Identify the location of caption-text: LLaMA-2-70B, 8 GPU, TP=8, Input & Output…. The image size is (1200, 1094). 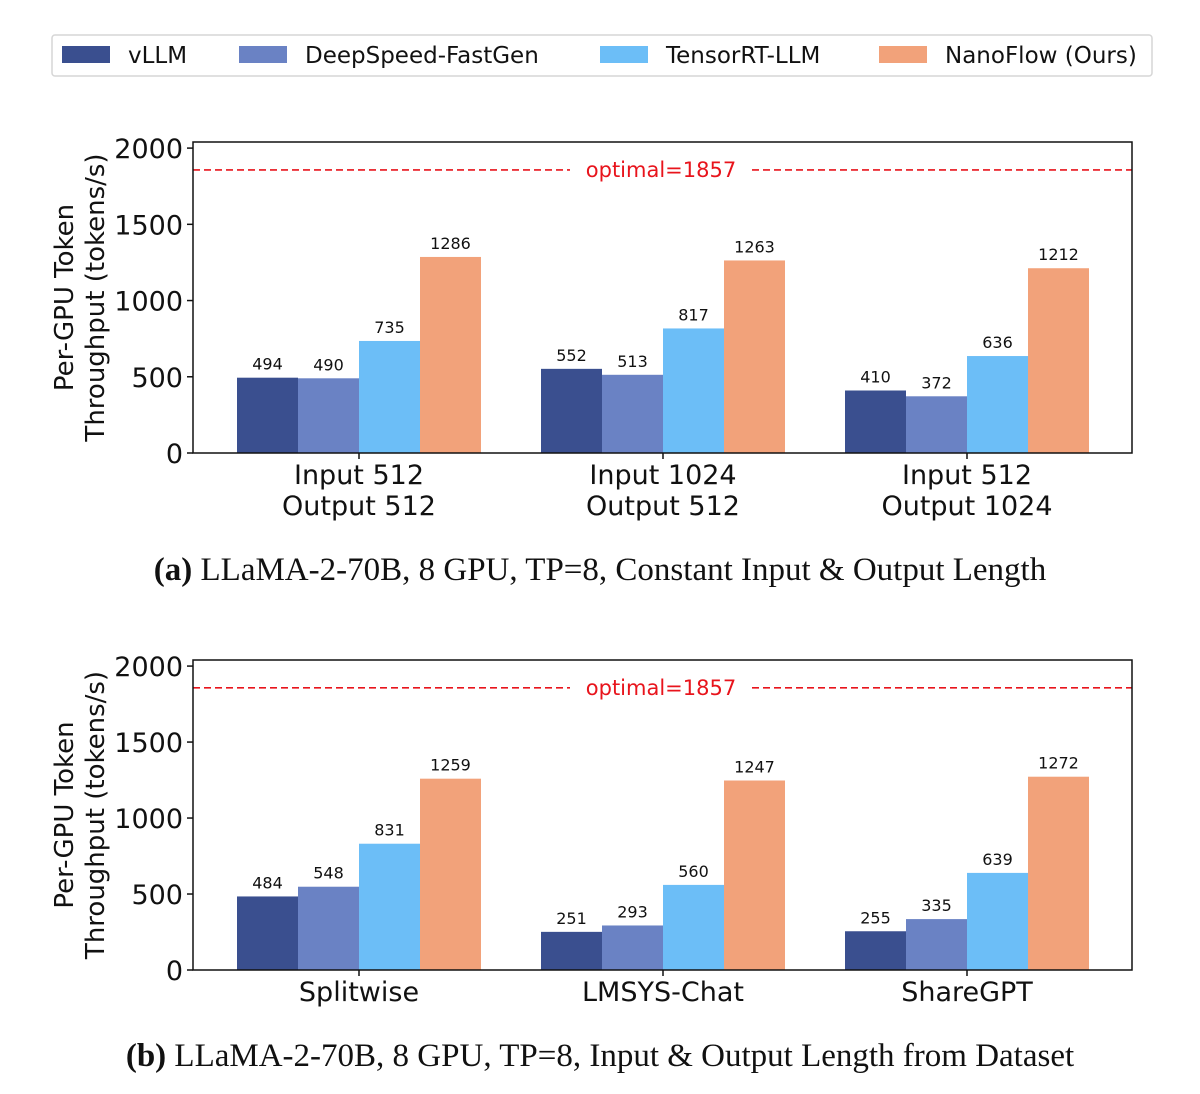
(624, 1056).